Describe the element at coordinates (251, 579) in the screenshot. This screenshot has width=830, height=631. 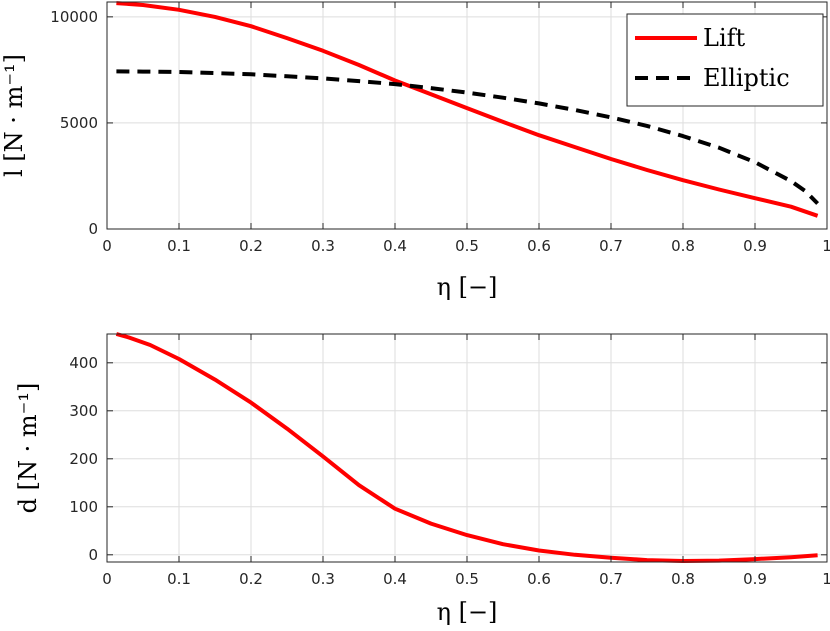
I see `drag-x-tick-label: 0.2` at that location.